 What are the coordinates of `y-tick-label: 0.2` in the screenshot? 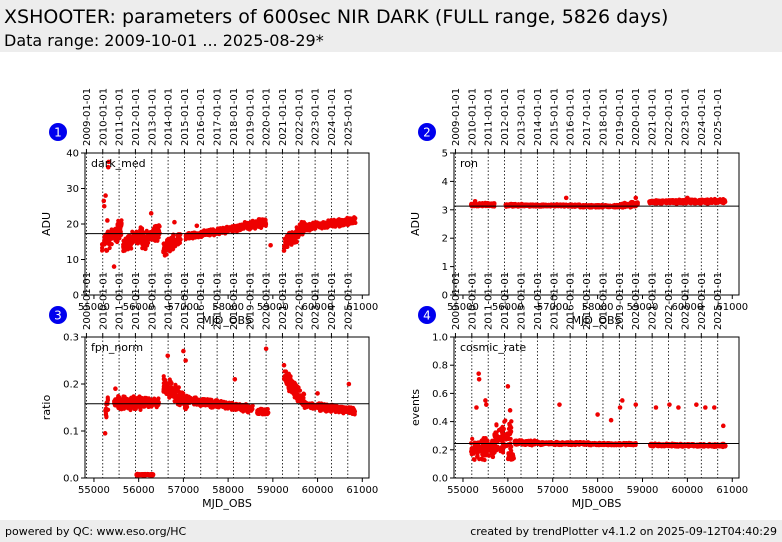 It's located at (71, 385).